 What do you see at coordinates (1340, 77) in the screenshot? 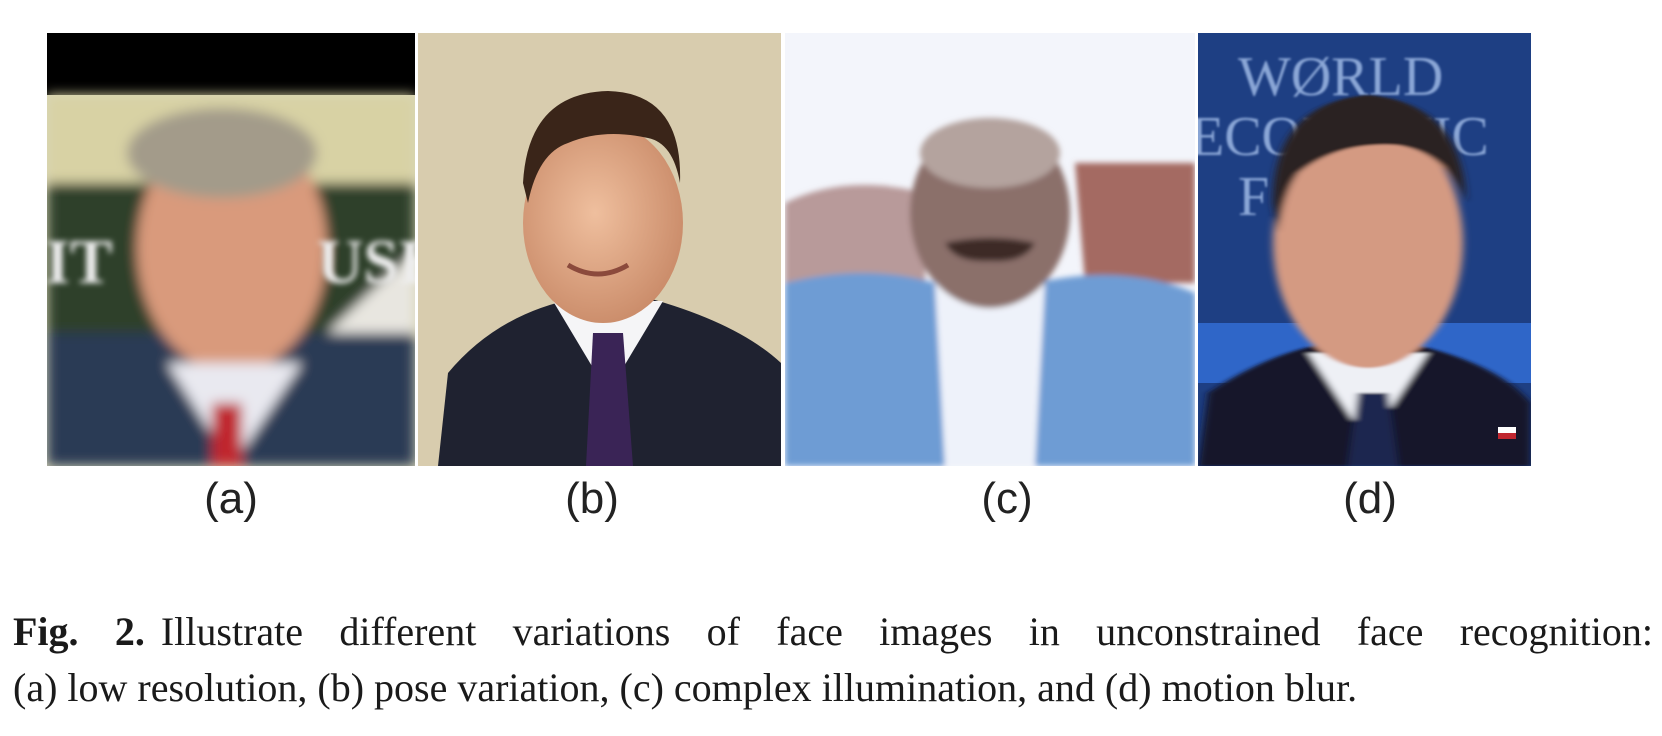
I see `overlay-text-line-1: WØRLD` at bounding box center [1340, 77].